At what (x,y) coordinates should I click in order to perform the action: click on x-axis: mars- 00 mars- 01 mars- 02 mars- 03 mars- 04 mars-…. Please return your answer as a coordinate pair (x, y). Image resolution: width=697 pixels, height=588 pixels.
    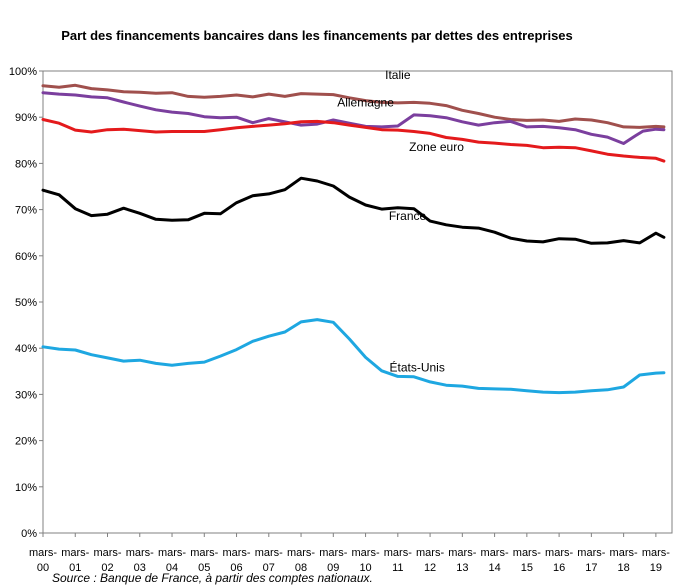
    Looking at the image, I should click on (349, 553).